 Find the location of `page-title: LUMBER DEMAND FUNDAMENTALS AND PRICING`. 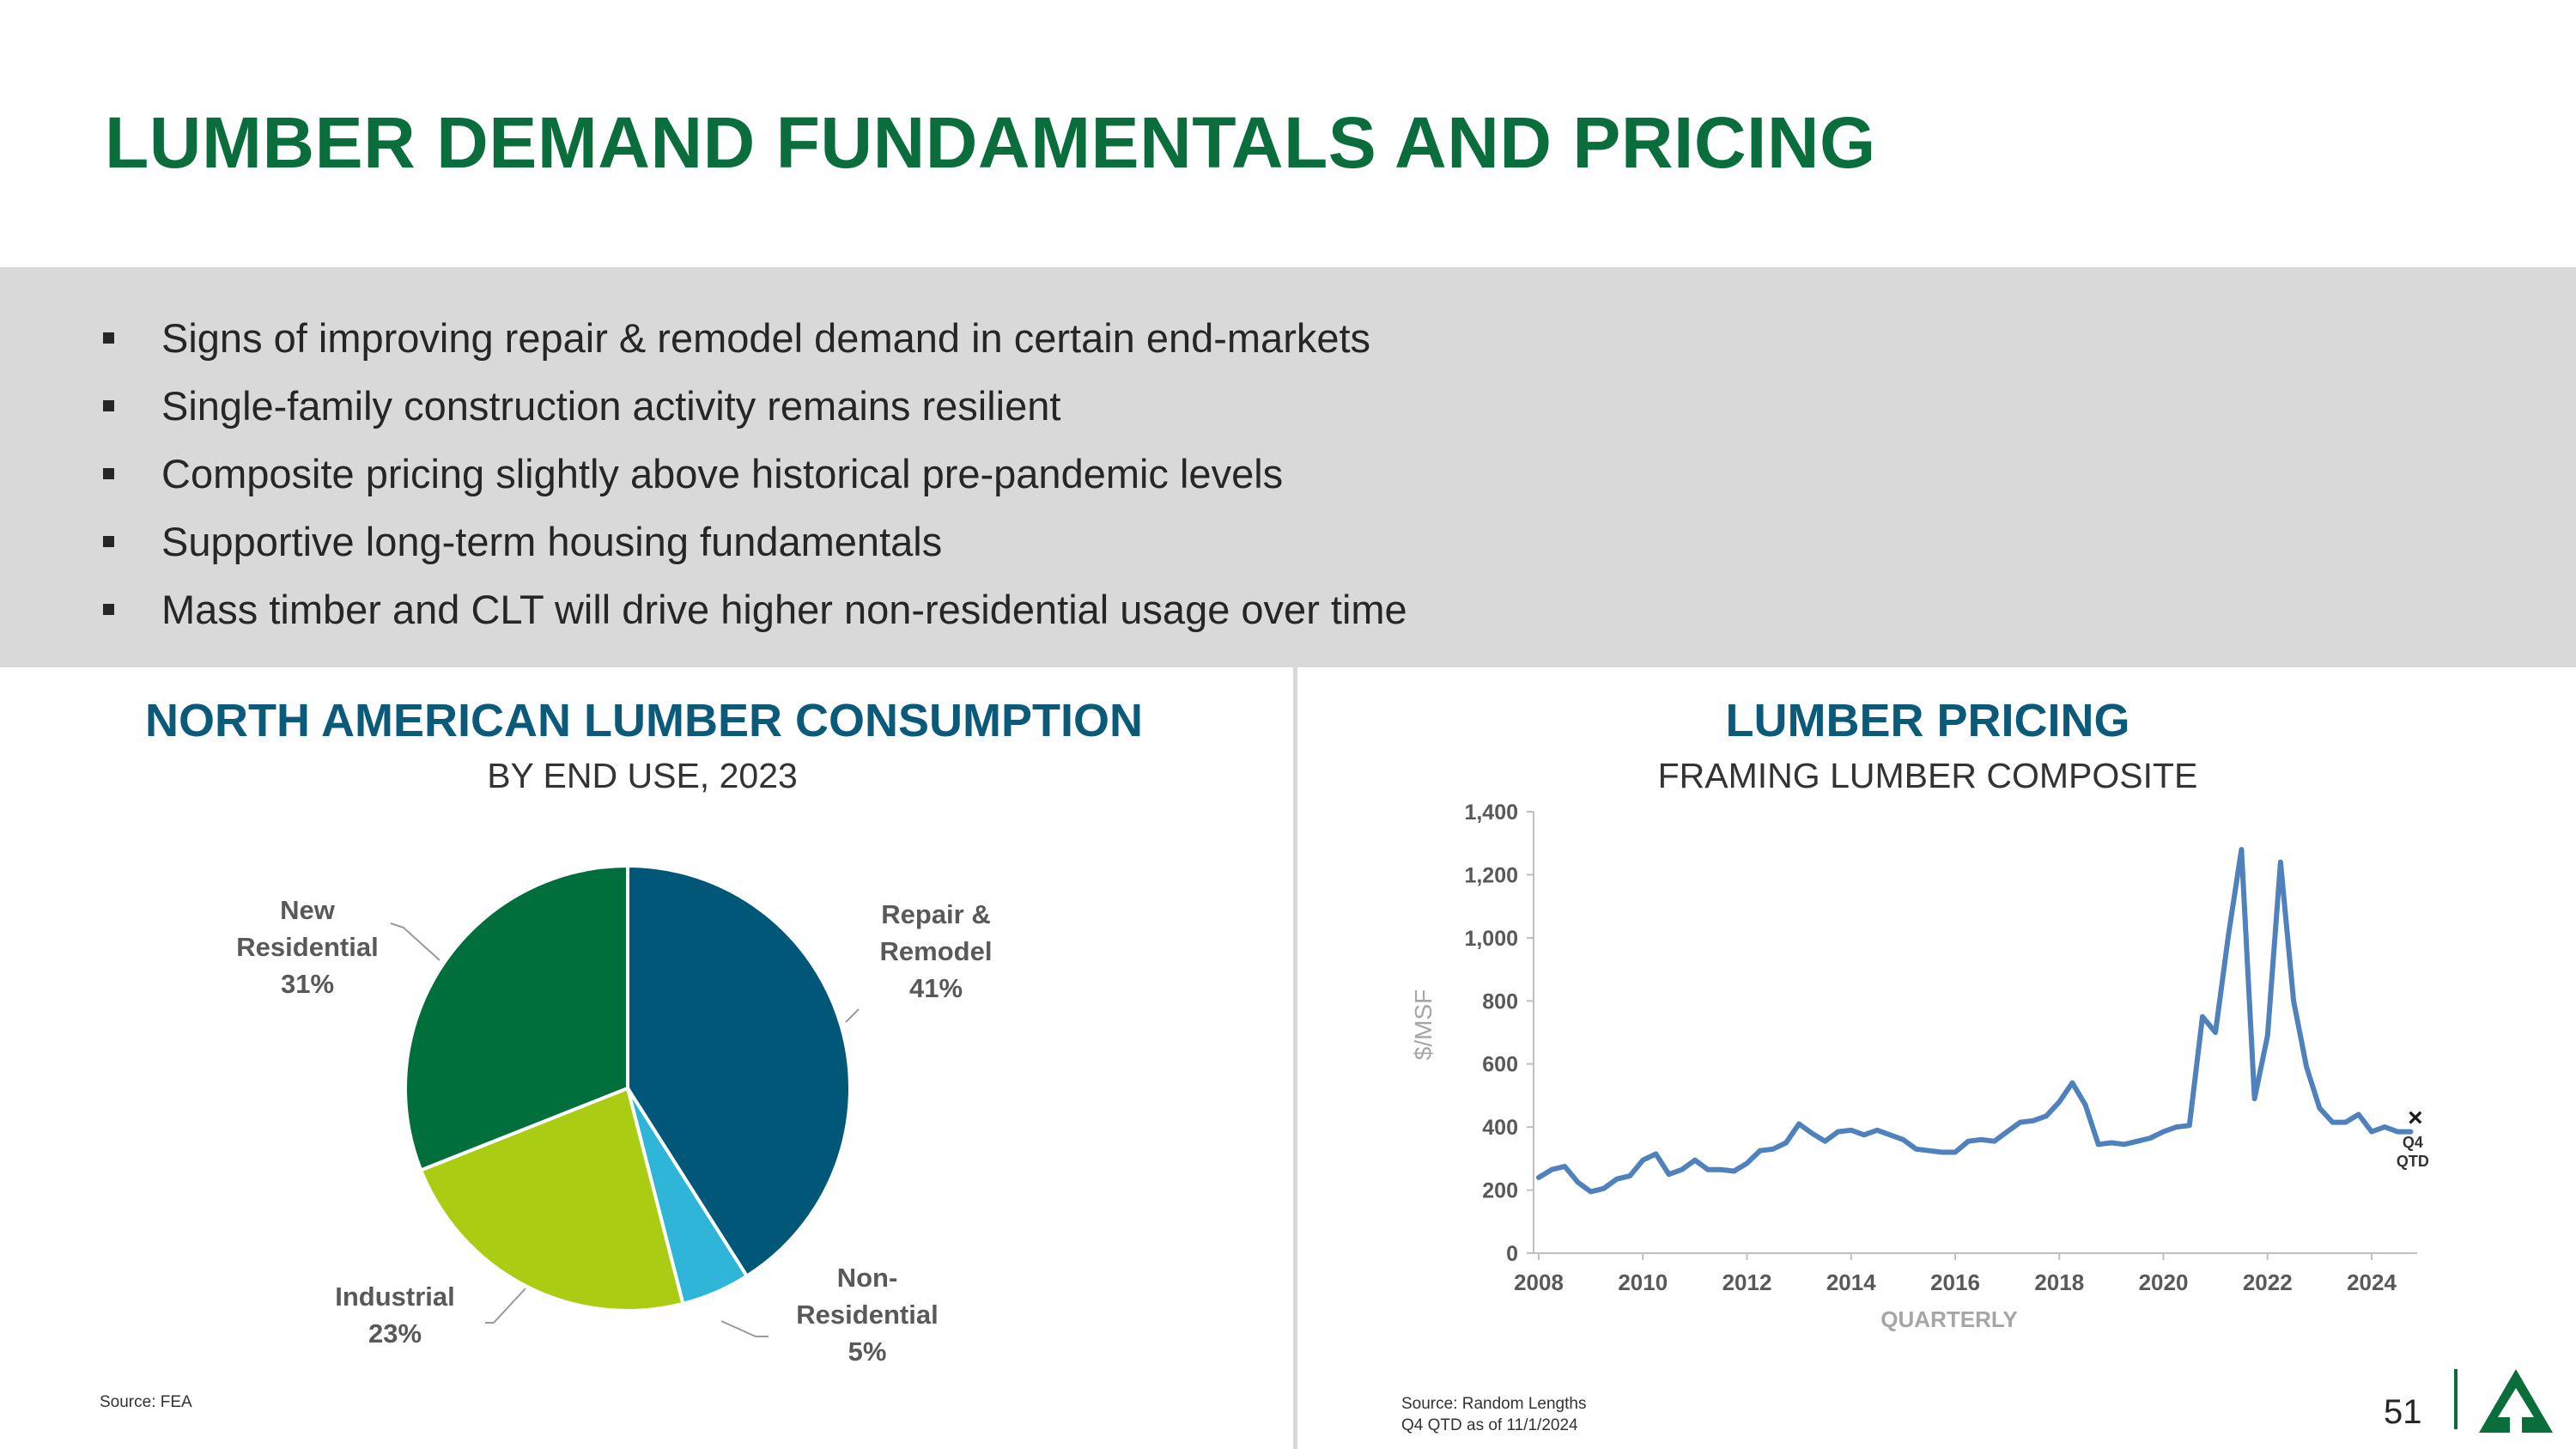

page-title: LUMBER DEMAND FUNDAMENTALS AND PRICING is located at coordinates (991, 142).